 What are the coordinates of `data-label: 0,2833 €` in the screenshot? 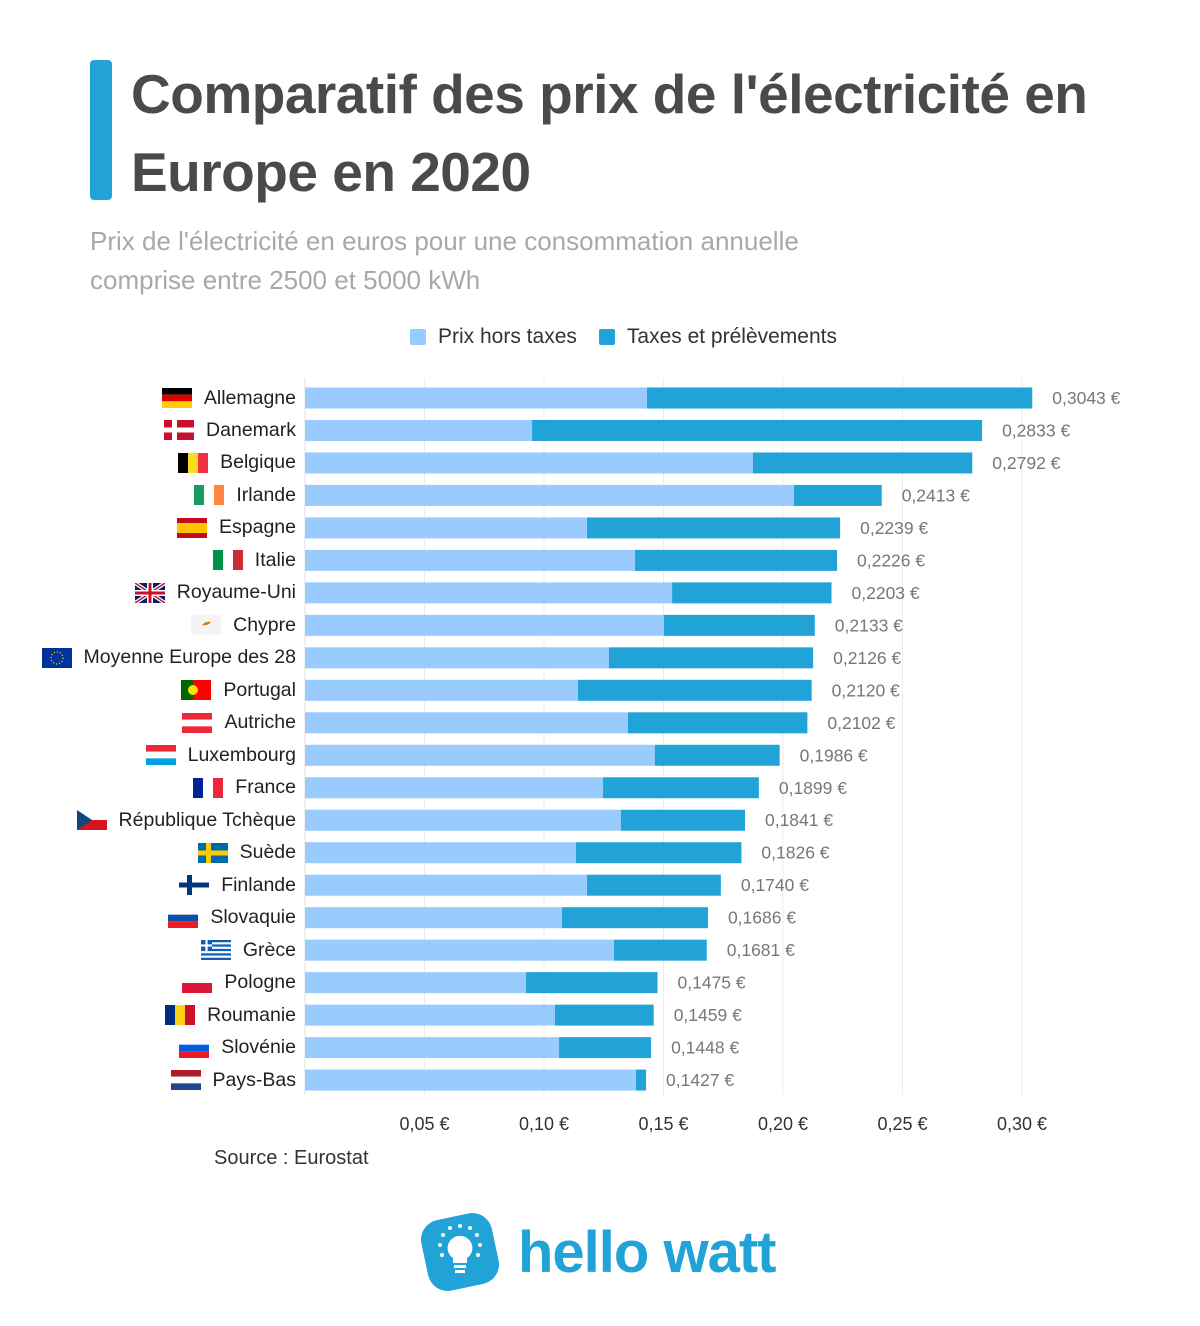 It's located at (1036, 430).